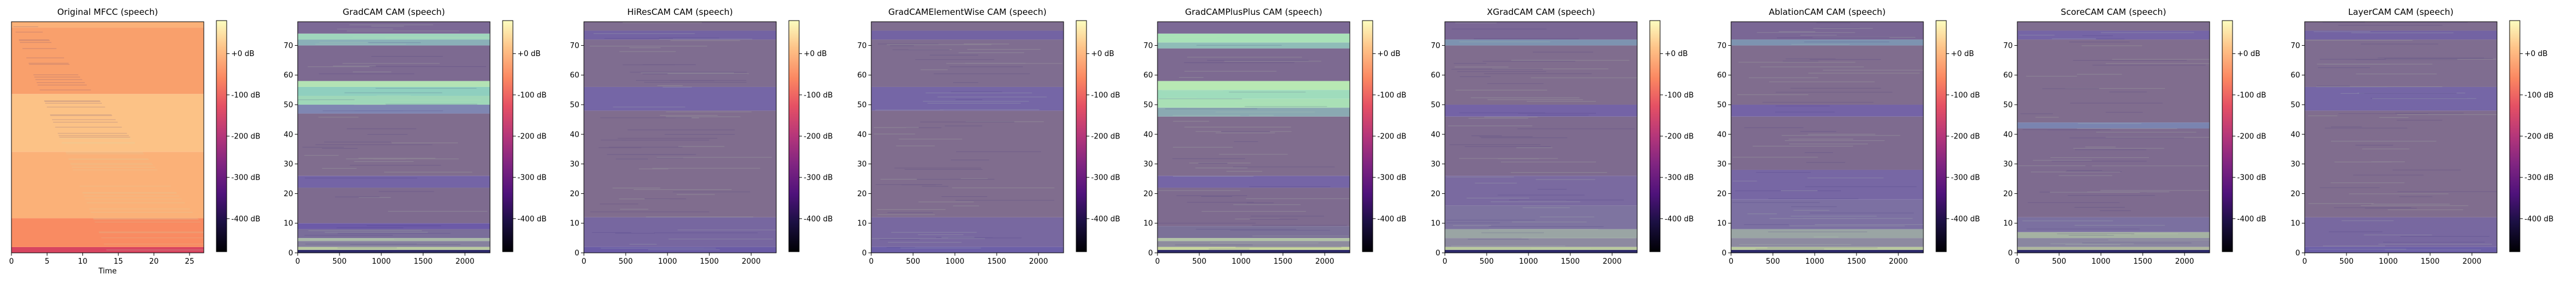 This screenshot has width=2576, height=286. What do you see at coordinates (1253, 12) in the screenshot?
I see `chart-title: GradCAMPlusPlus CAM (speech)` at bounding box center [1253, 12].